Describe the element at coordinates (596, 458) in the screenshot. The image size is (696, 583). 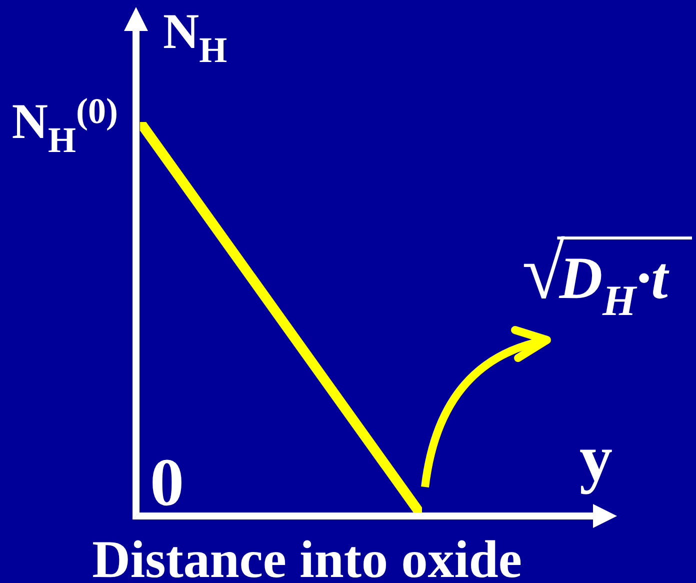
I see `x-axis-title: y` at that location.